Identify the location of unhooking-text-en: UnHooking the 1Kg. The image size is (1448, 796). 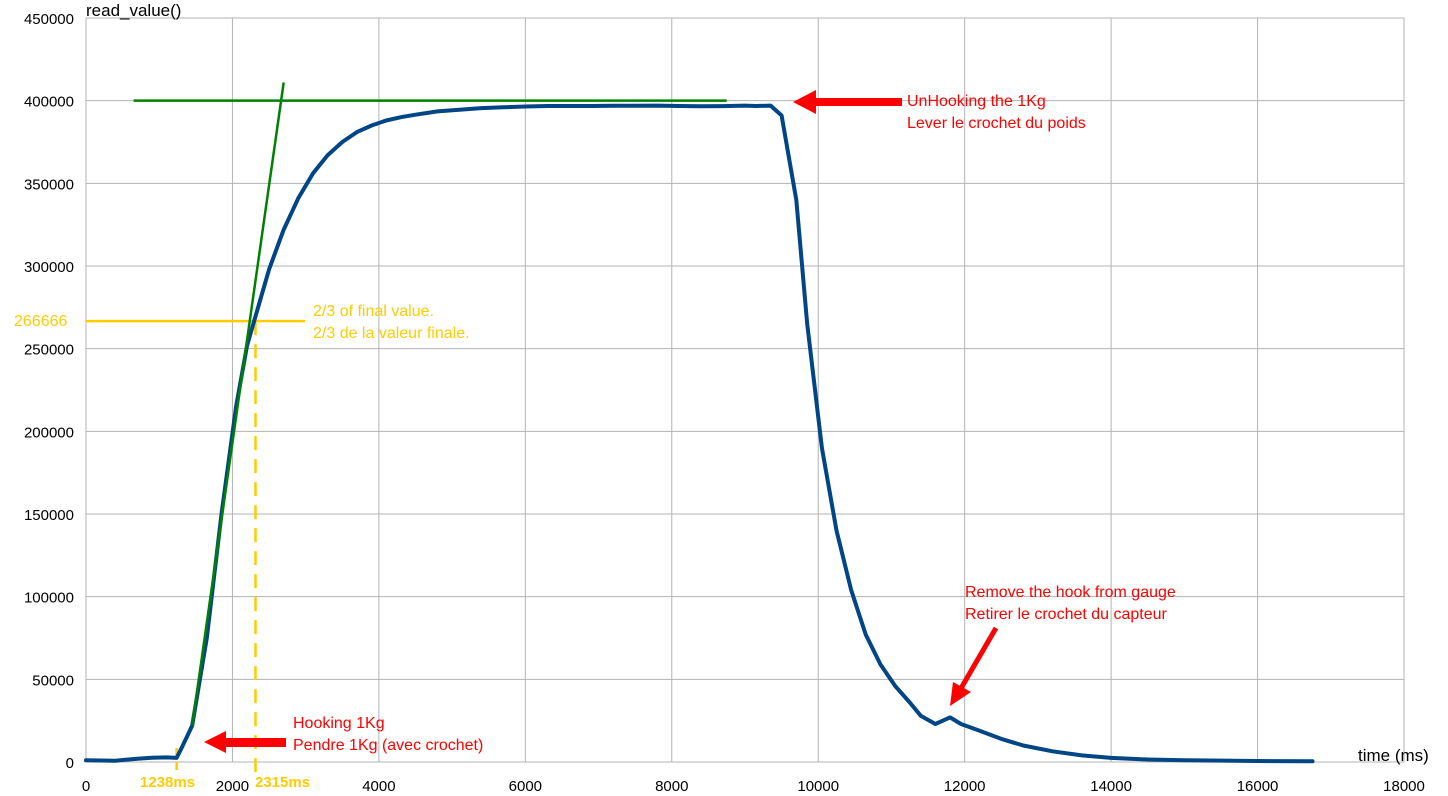
(976, 101).